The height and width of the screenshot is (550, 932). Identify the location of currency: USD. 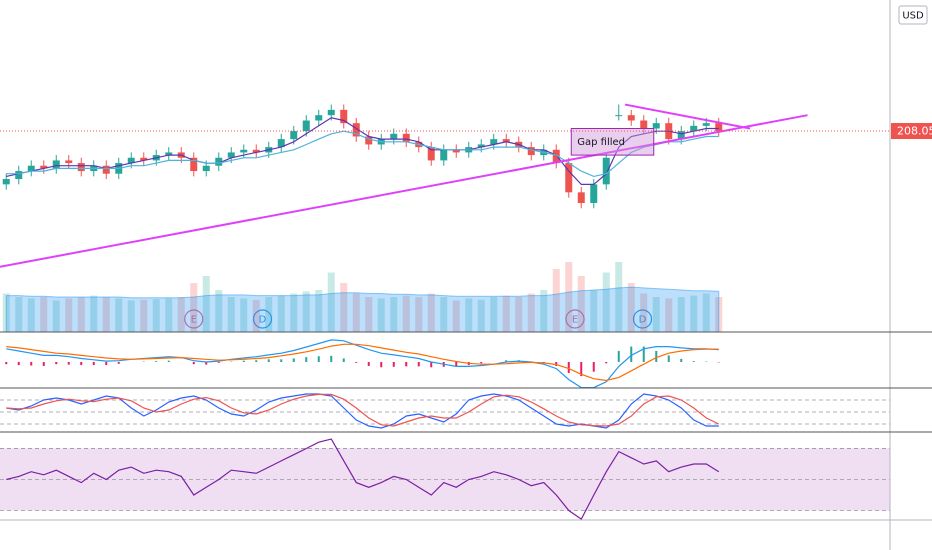
(913, 16).